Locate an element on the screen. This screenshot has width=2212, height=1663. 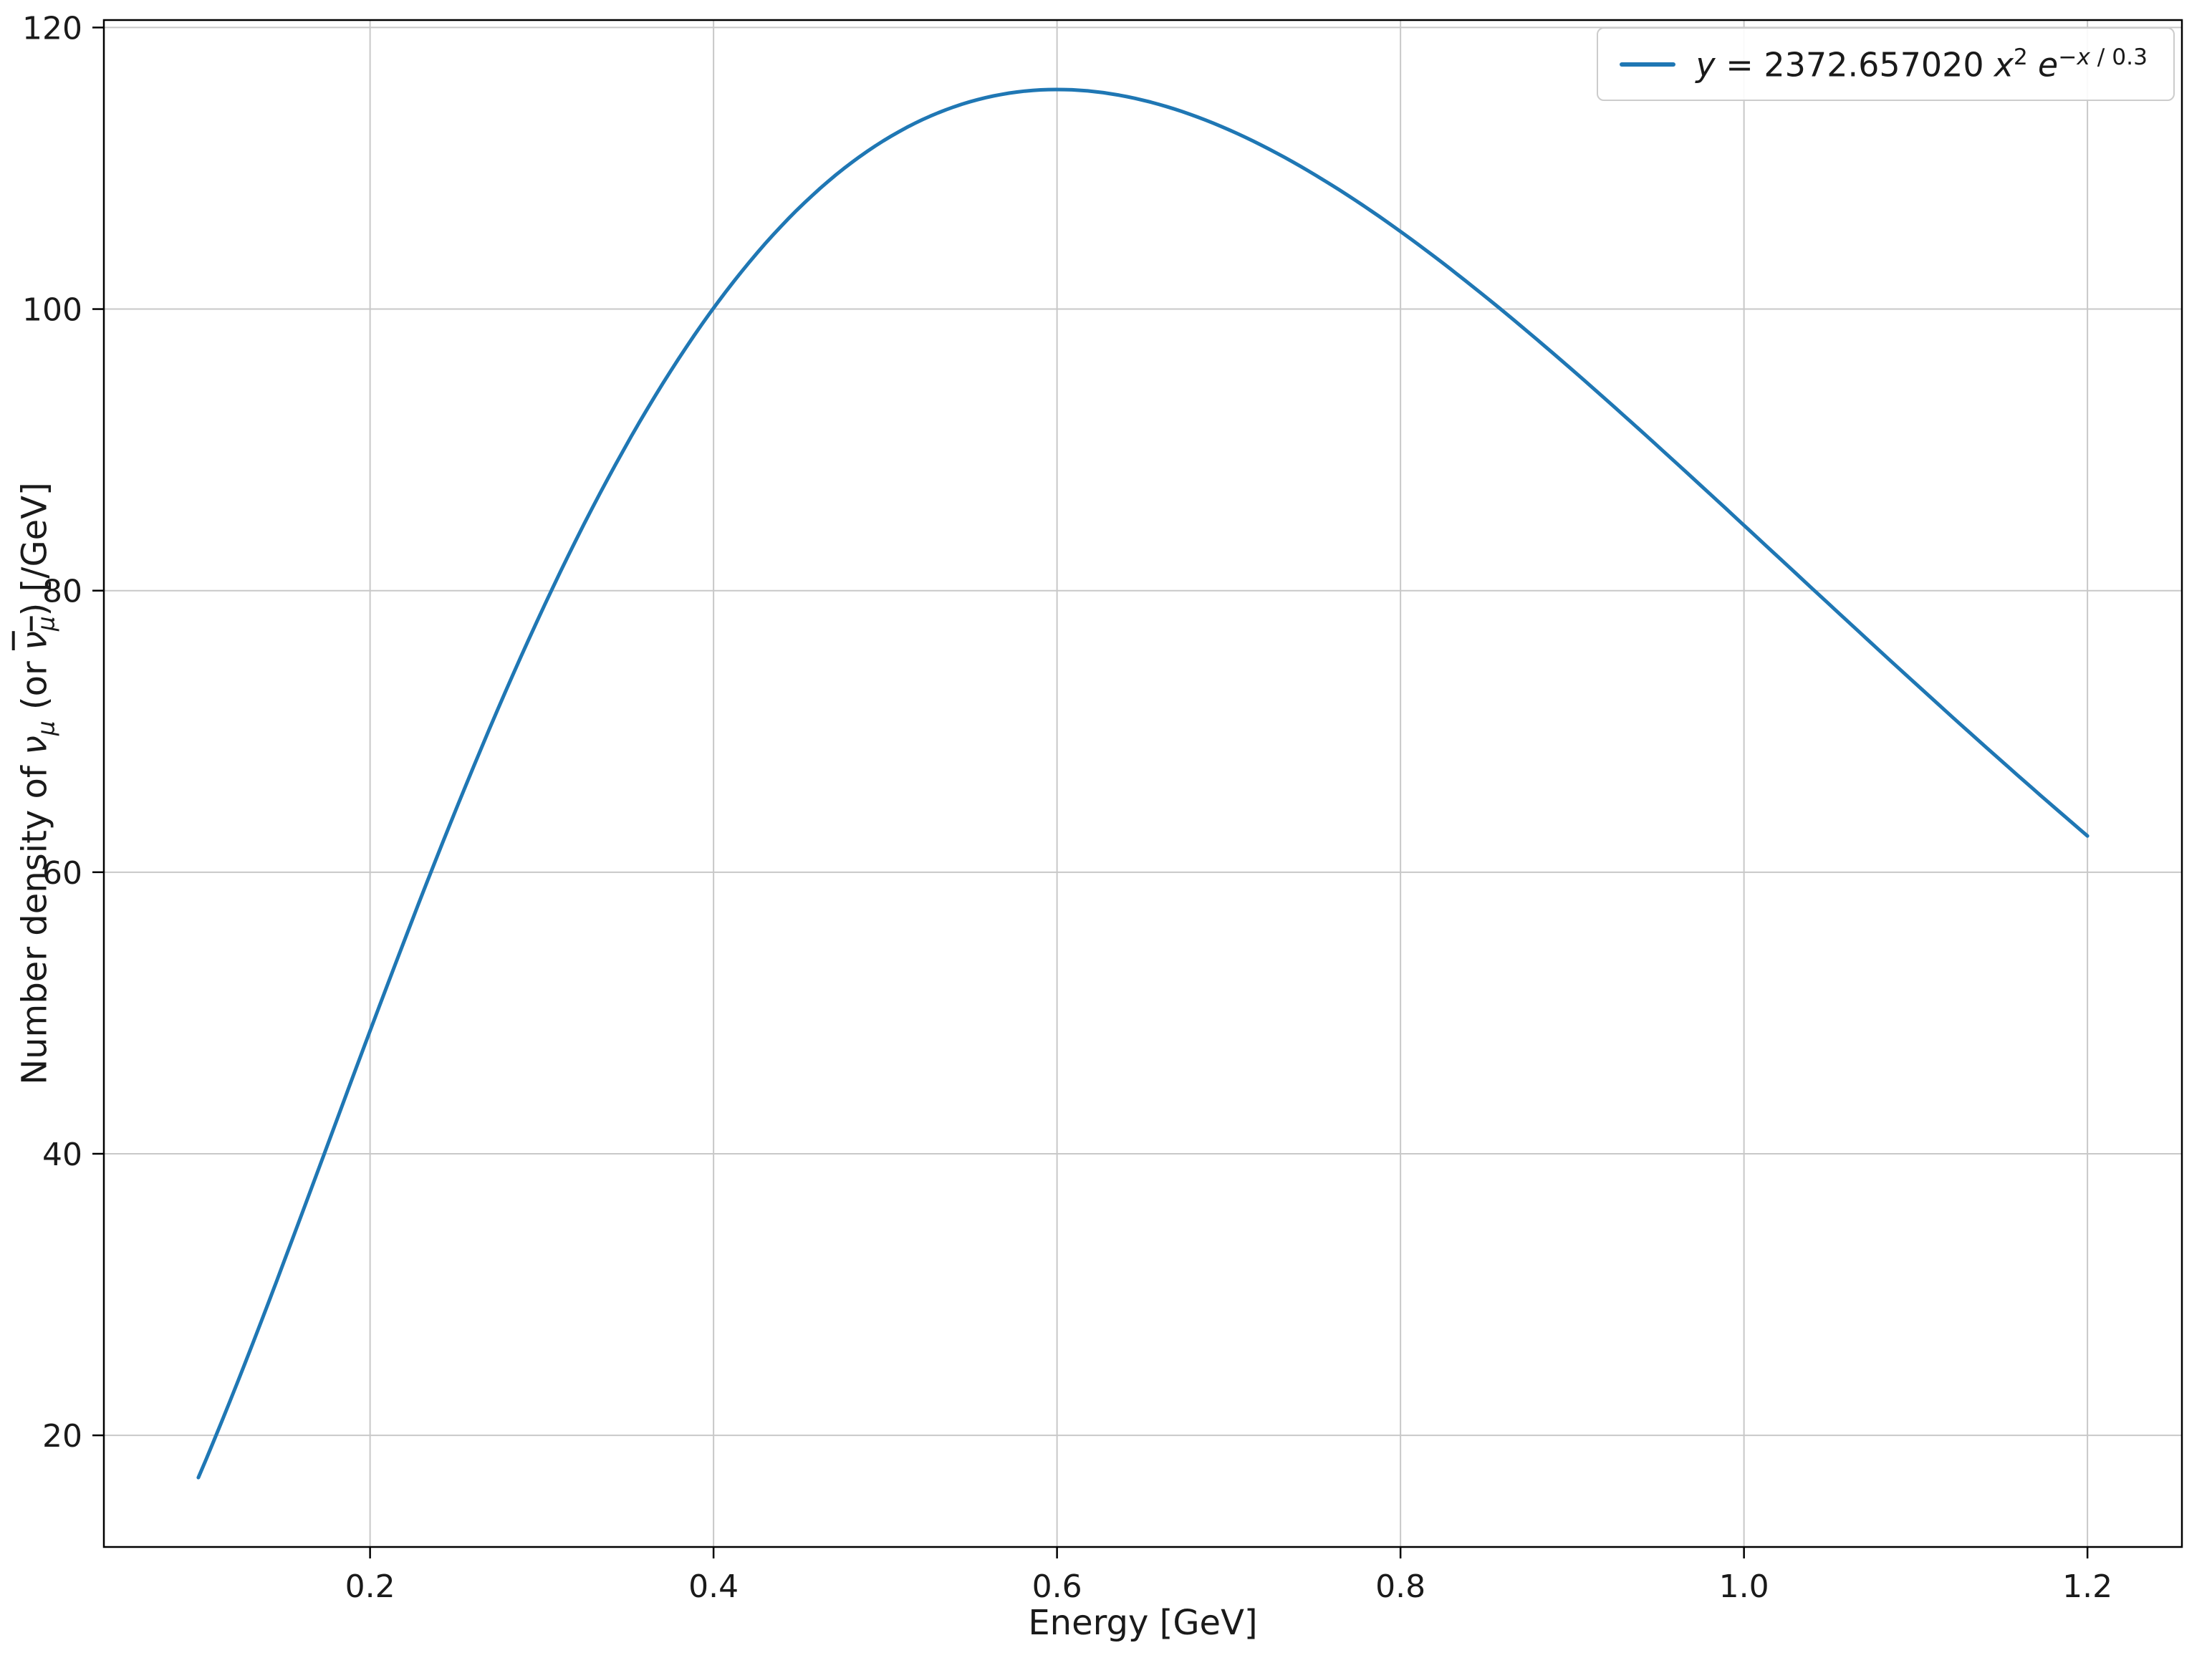
x-tick-label: 0.2 is located at coordinates (370, 1586).